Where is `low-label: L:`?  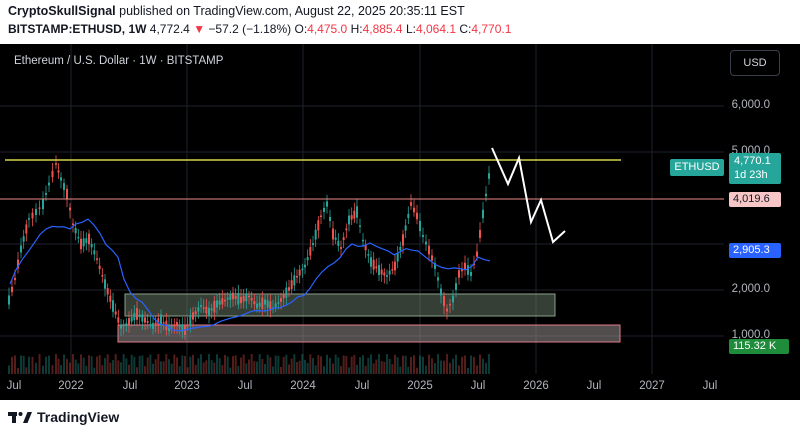 low-label: L: is located at coordinates (410, 29).